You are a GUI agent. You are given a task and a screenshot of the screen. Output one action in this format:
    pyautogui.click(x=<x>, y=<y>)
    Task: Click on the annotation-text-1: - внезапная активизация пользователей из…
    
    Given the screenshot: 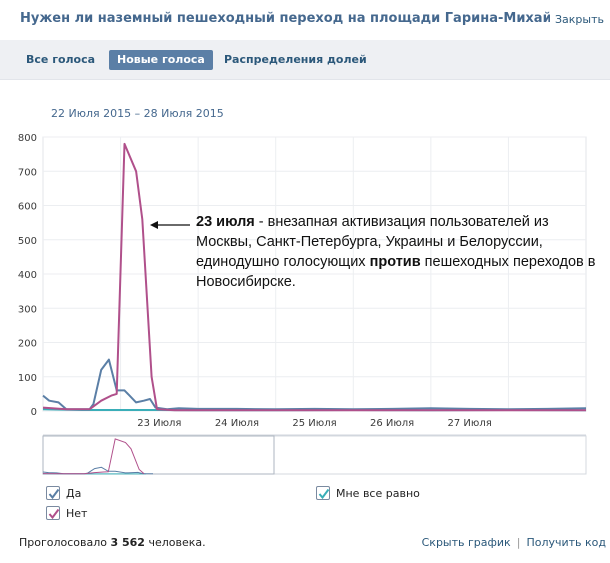 What is the action you would take?
    pyautogui.click(x=372, y=242)
    